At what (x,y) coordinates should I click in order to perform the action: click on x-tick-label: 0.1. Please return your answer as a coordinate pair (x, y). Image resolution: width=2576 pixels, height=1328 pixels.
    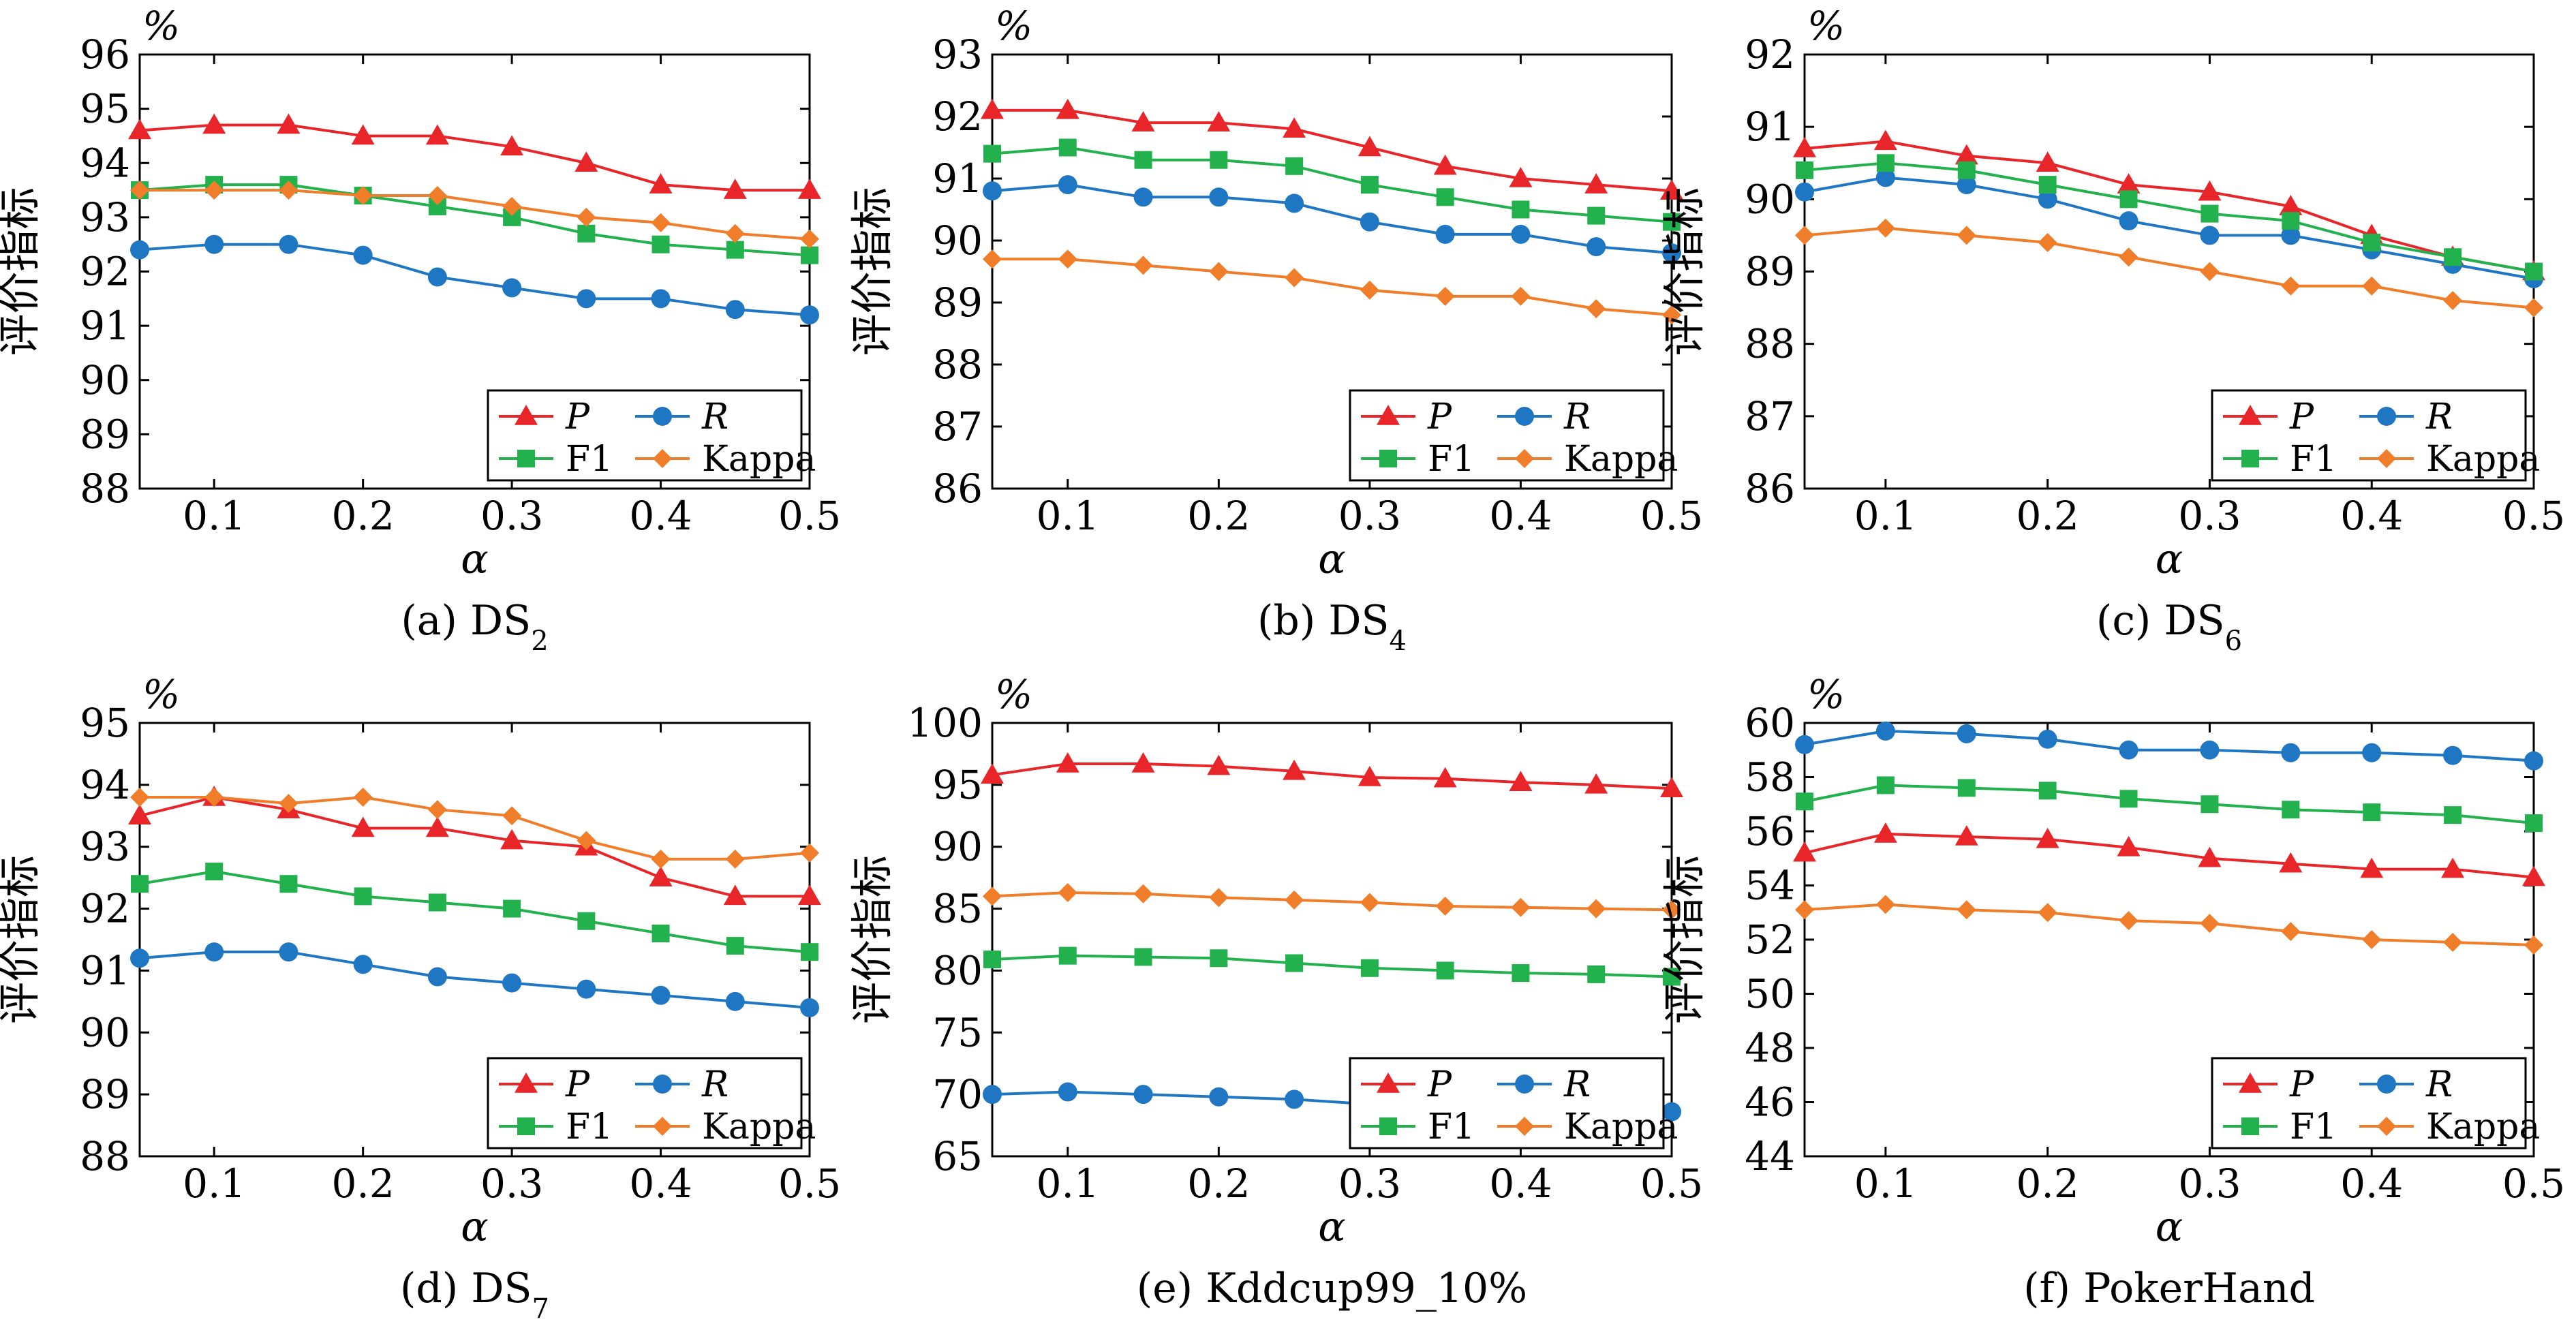
    Looking at the image, I should click on (1068, 1183).